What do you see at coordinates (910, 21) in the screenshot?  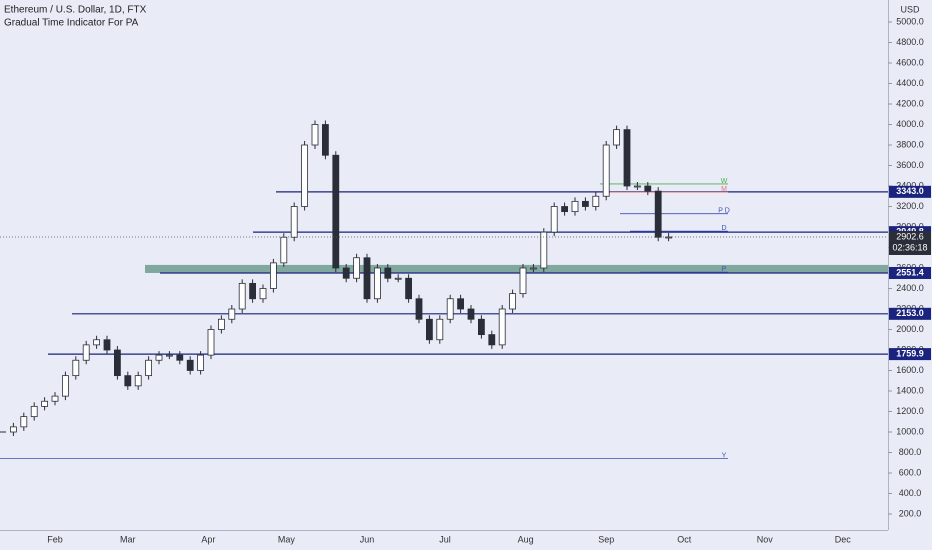 I see `y-tick-label: 5000.0` at bounding box center [910, 21].